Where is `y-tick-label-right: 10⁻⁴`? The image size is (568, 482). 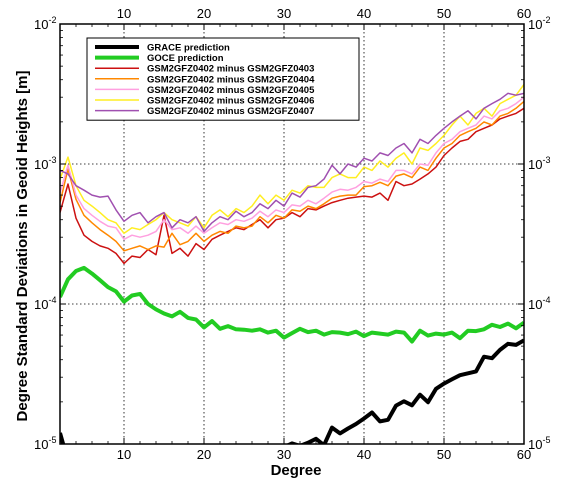
y-tick-label-right: 10⁻⁴ is located at coordinates (539, 303).